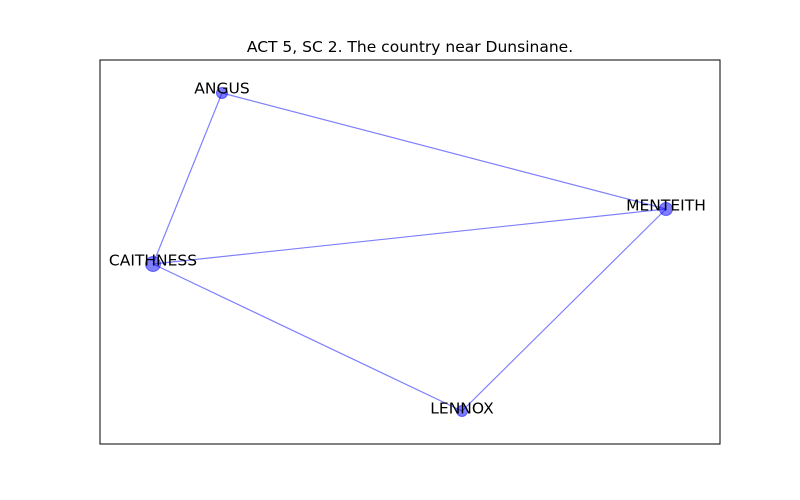  Describe the element at coordinates (666, 209) in the screenshot. I see `node-menteith` at that location.